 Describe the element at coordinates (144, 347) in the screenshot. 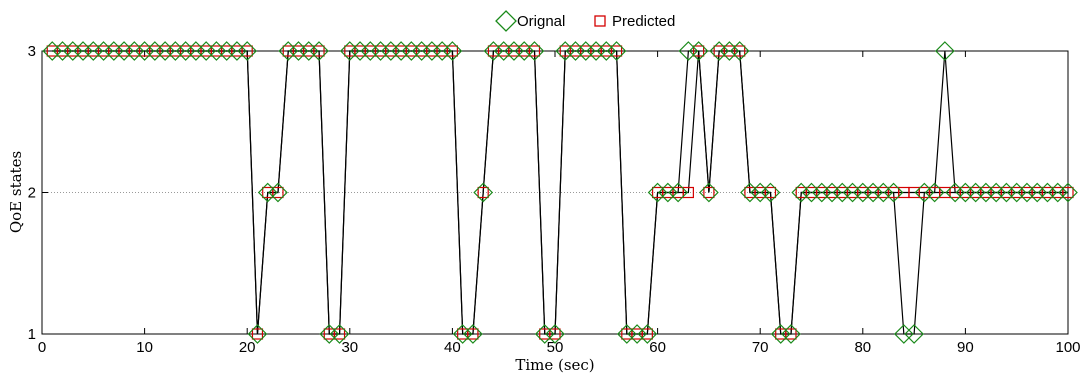

I see `x-tick-label: 10` at that location.